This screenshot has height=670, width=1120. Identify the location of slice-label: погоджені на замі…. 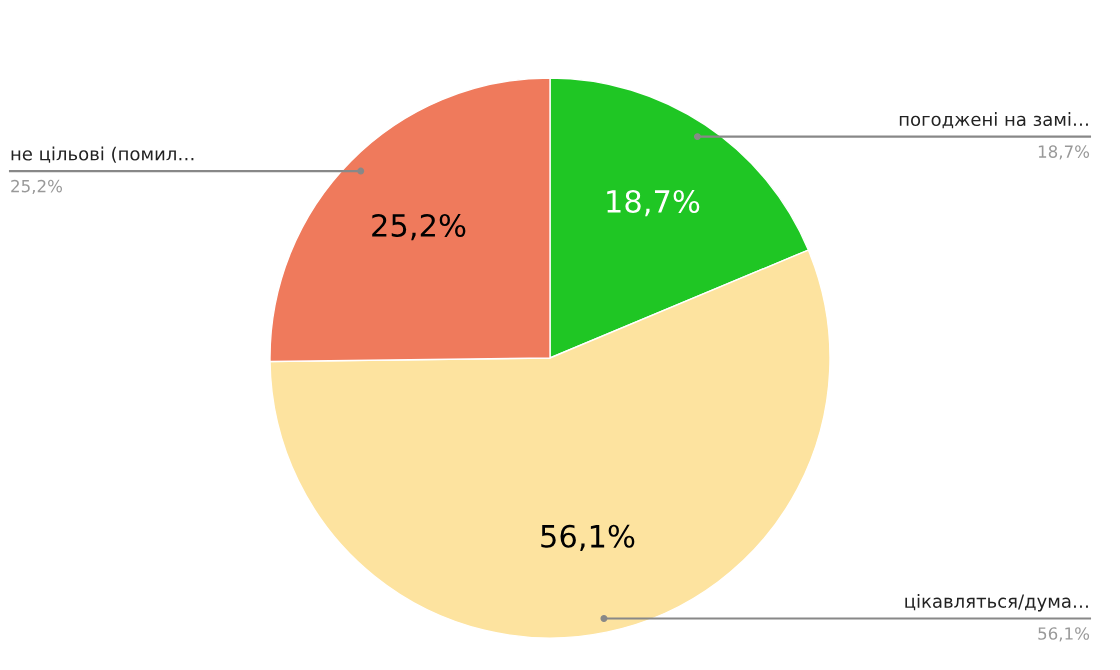
(993, 120).